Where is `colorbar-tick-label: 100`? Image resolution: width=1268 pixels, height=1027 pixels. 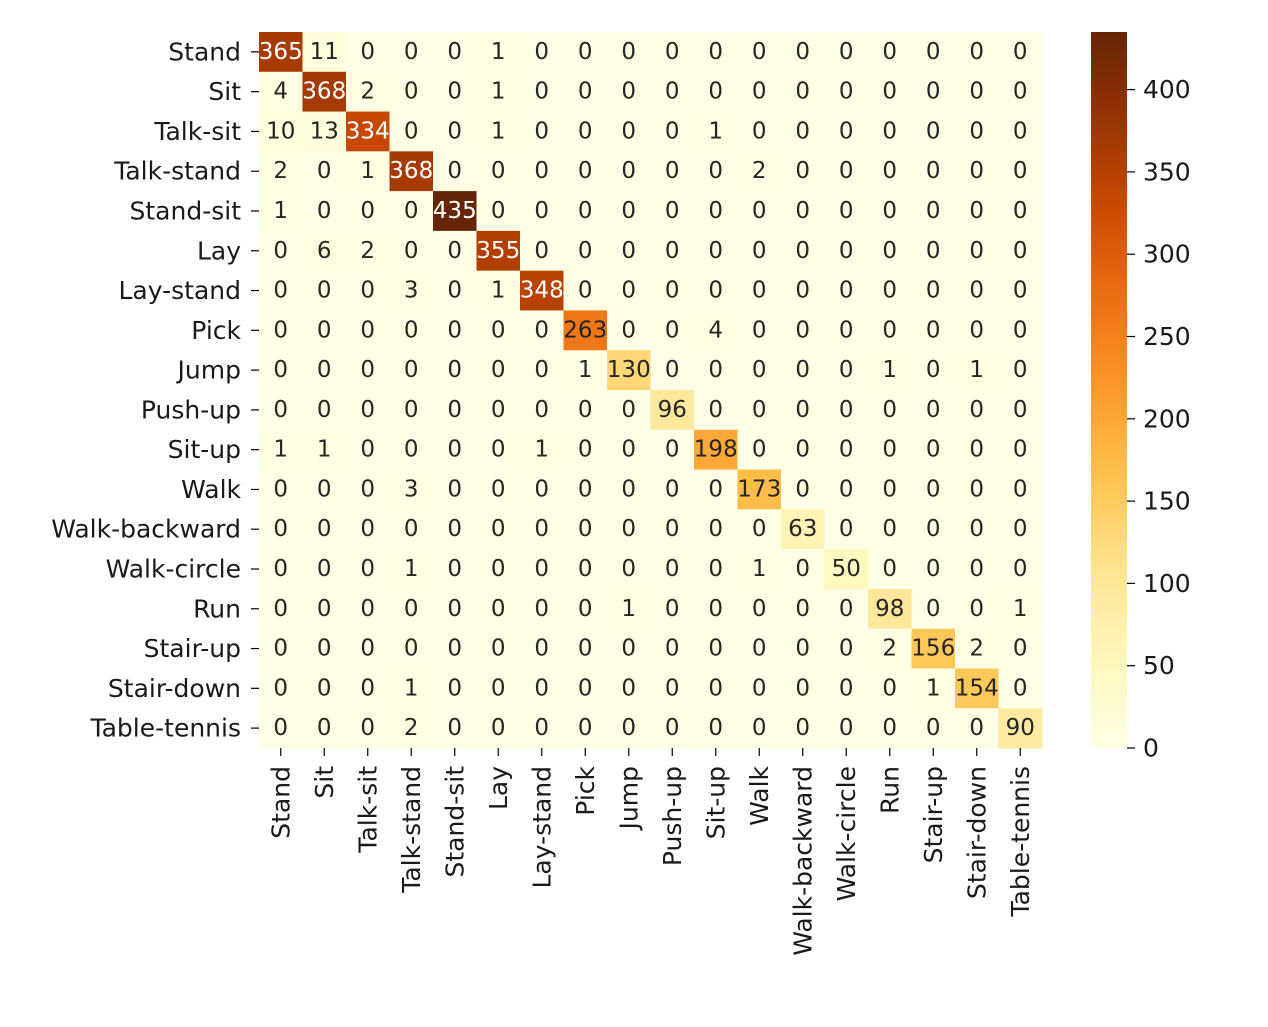
colorbar-tick-label: 100 is located at coordinates (1167, 583).